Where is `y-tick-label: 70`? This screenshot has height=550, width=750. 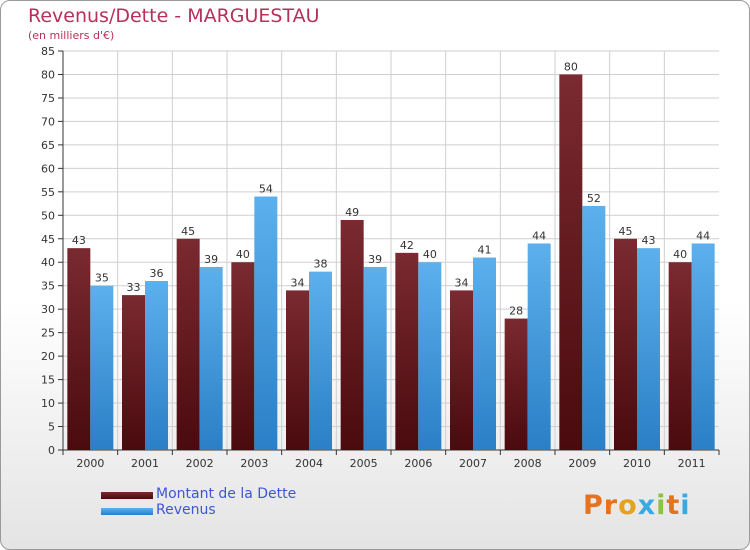
y-tick-label: 70 is located at coordinates (48, 121).